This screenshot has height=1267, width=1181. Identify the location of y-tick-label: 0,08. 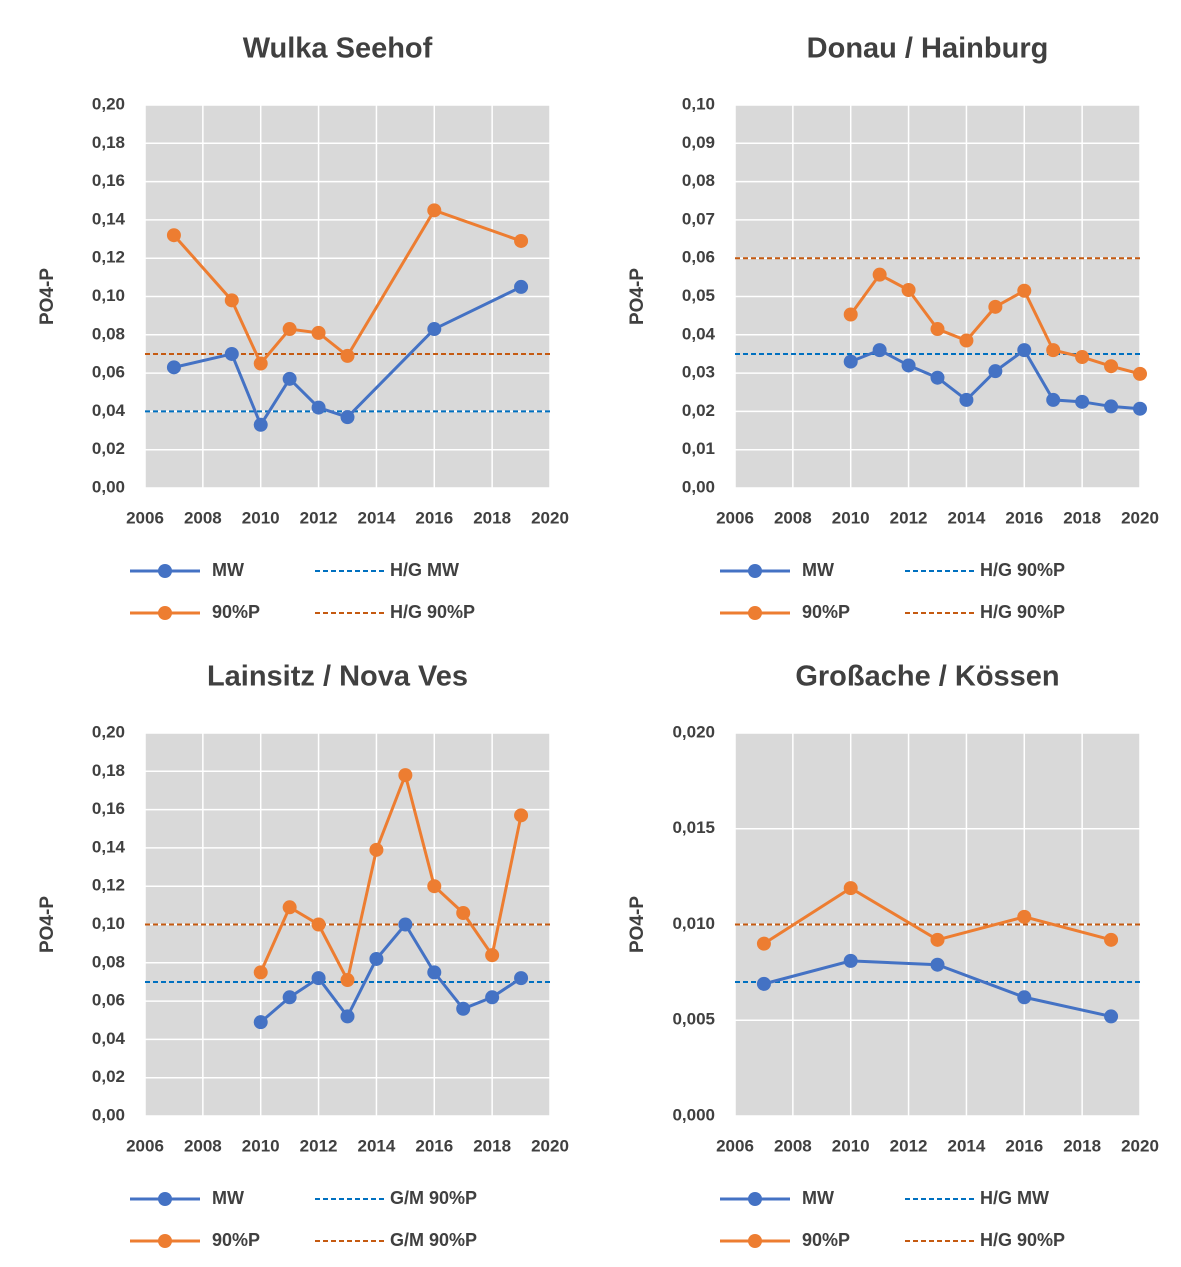
(108, 961).